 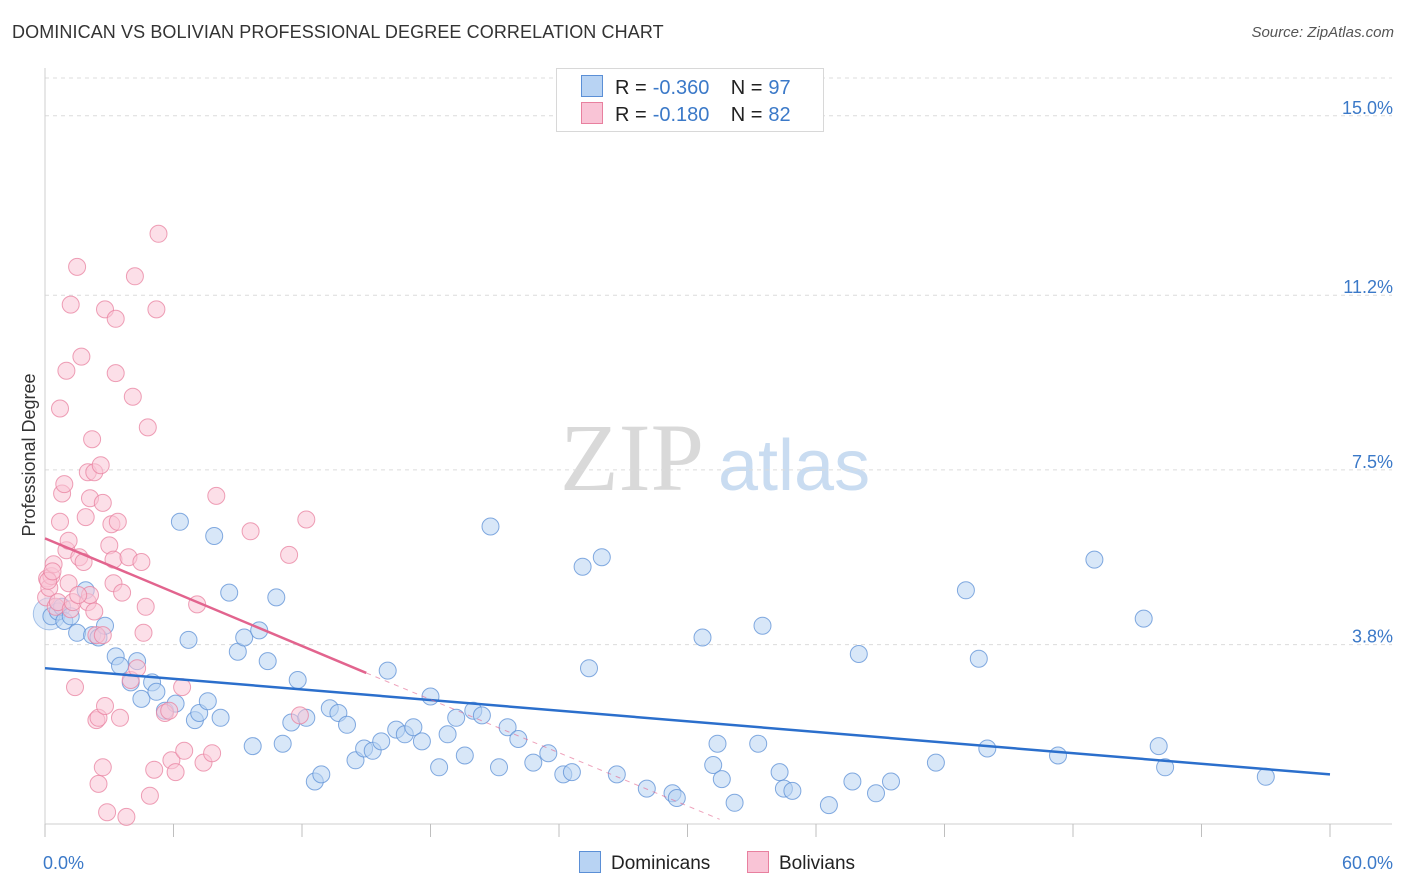 What do you see at coordinates (1367, 108) in the screenshot?
I see `y-tick-label: 15.0%` at bounding box center [1367, 108].